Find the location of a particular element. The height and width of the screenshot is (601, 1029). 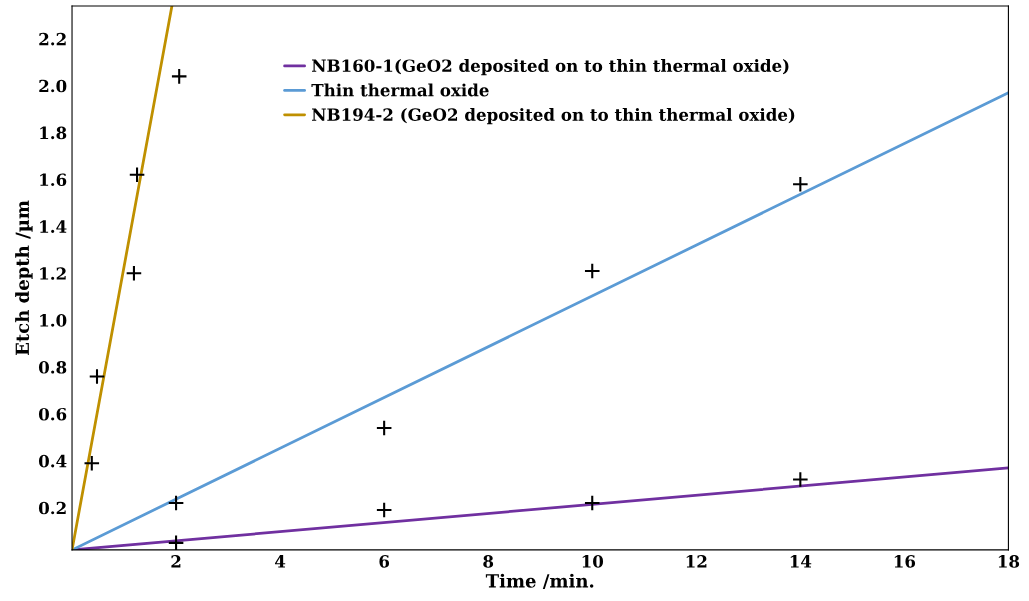

y-tick-label: 0.8 is located at coordinates (52, 367).